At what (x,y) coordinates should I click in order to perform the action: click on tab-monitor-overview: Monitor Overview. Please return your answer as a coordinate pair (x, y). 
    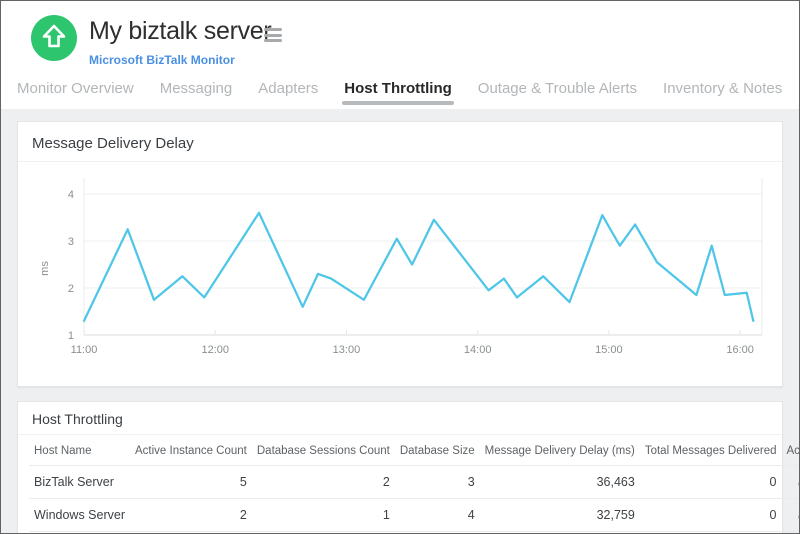
    Looking at the image, I should click on (75, 88).